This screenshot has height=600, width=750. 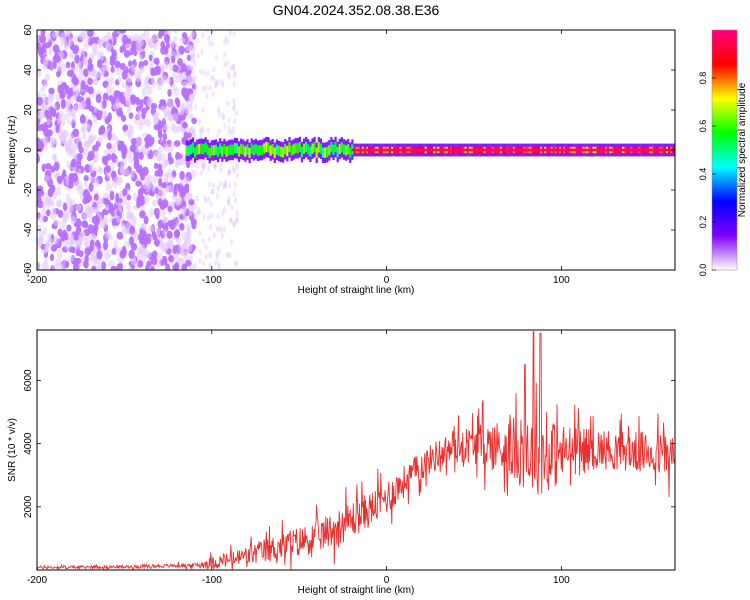 I want to click on spectrogram-y-tick-label: 0, so click(x=28, y=150).